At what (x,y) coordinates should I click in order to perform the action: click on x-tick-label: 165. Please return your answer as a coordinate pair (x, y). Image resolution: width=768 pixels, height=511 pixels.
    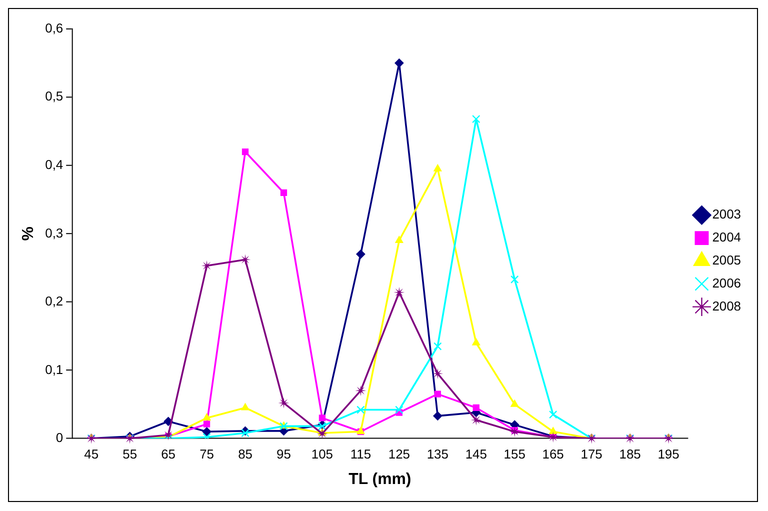
    Looking at the image, I should click on (553, 454).